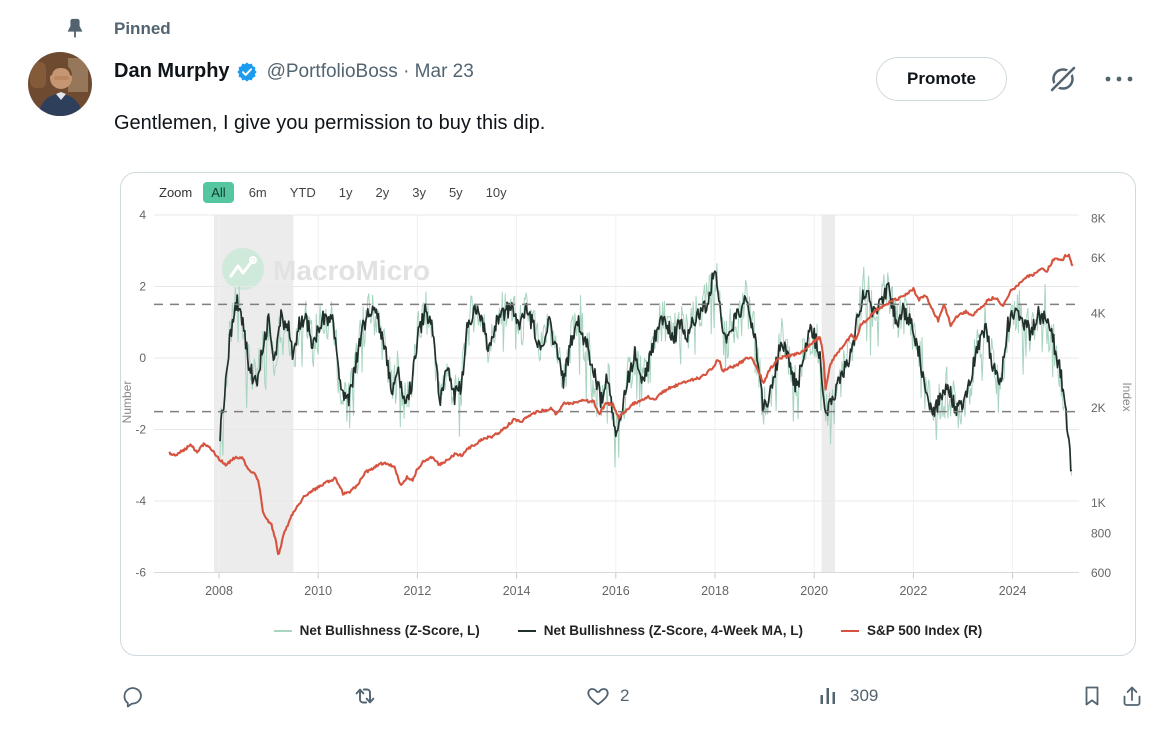 The width and height of the screenshot is (1176, 740). I want to click on svg-text: 2K, so click(1098, 408).